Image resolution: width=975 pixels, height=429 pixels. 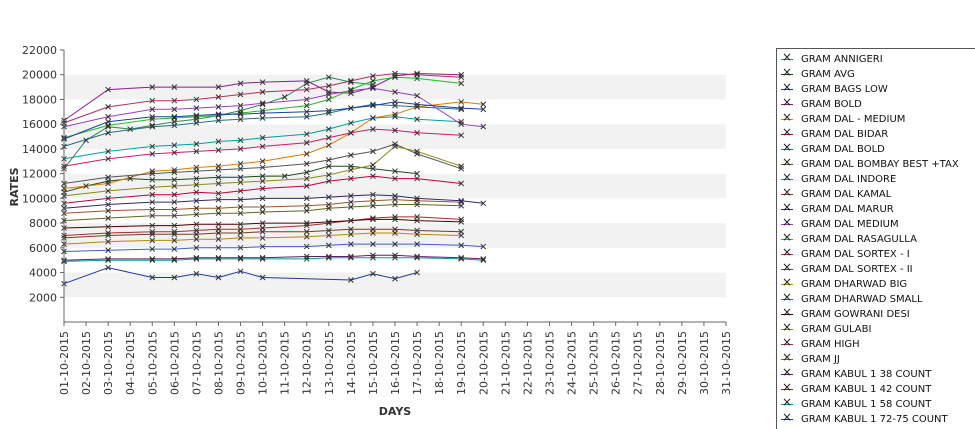 What do you see at coordinates (866, 374) in the screenshot?
I see `legend-label: GRAM KABUL 1 38 COUNT` at bounding box center [866, 374].